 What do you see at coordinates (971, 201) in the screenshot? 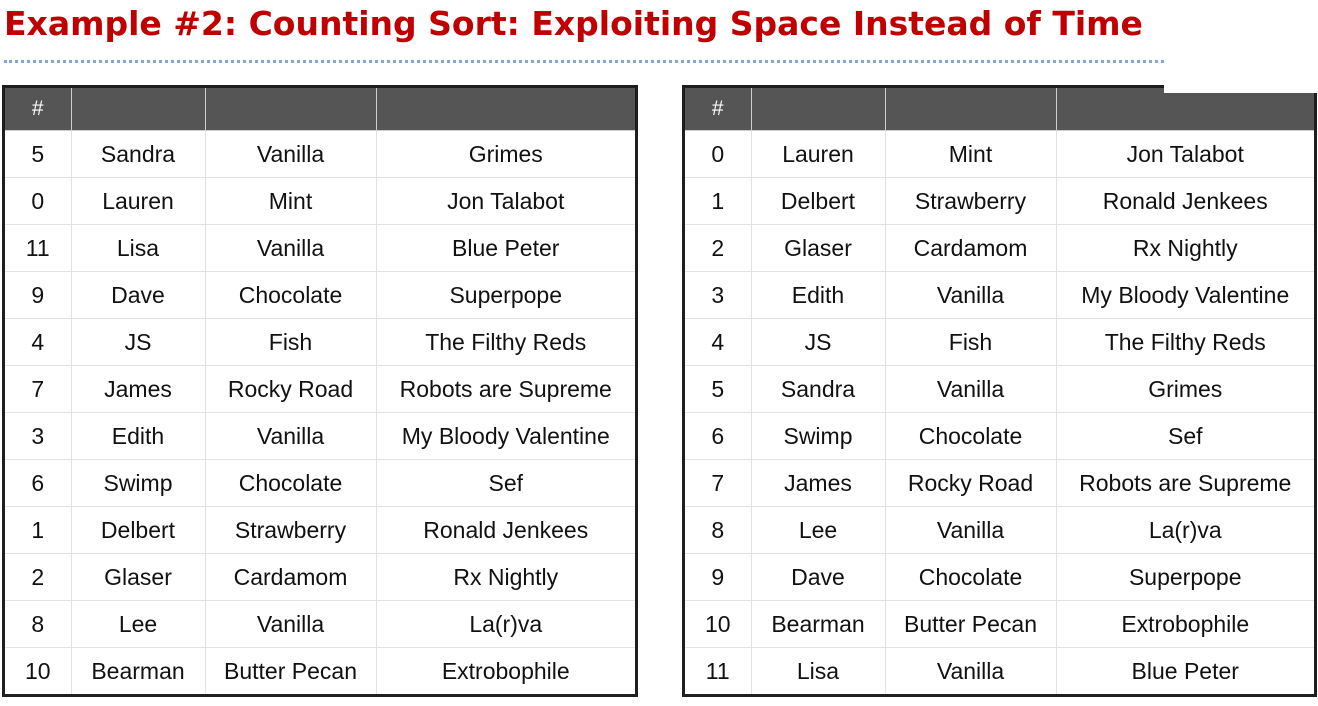
I see `cell-flavor: Strawberry` at bounding box center [971, 201].